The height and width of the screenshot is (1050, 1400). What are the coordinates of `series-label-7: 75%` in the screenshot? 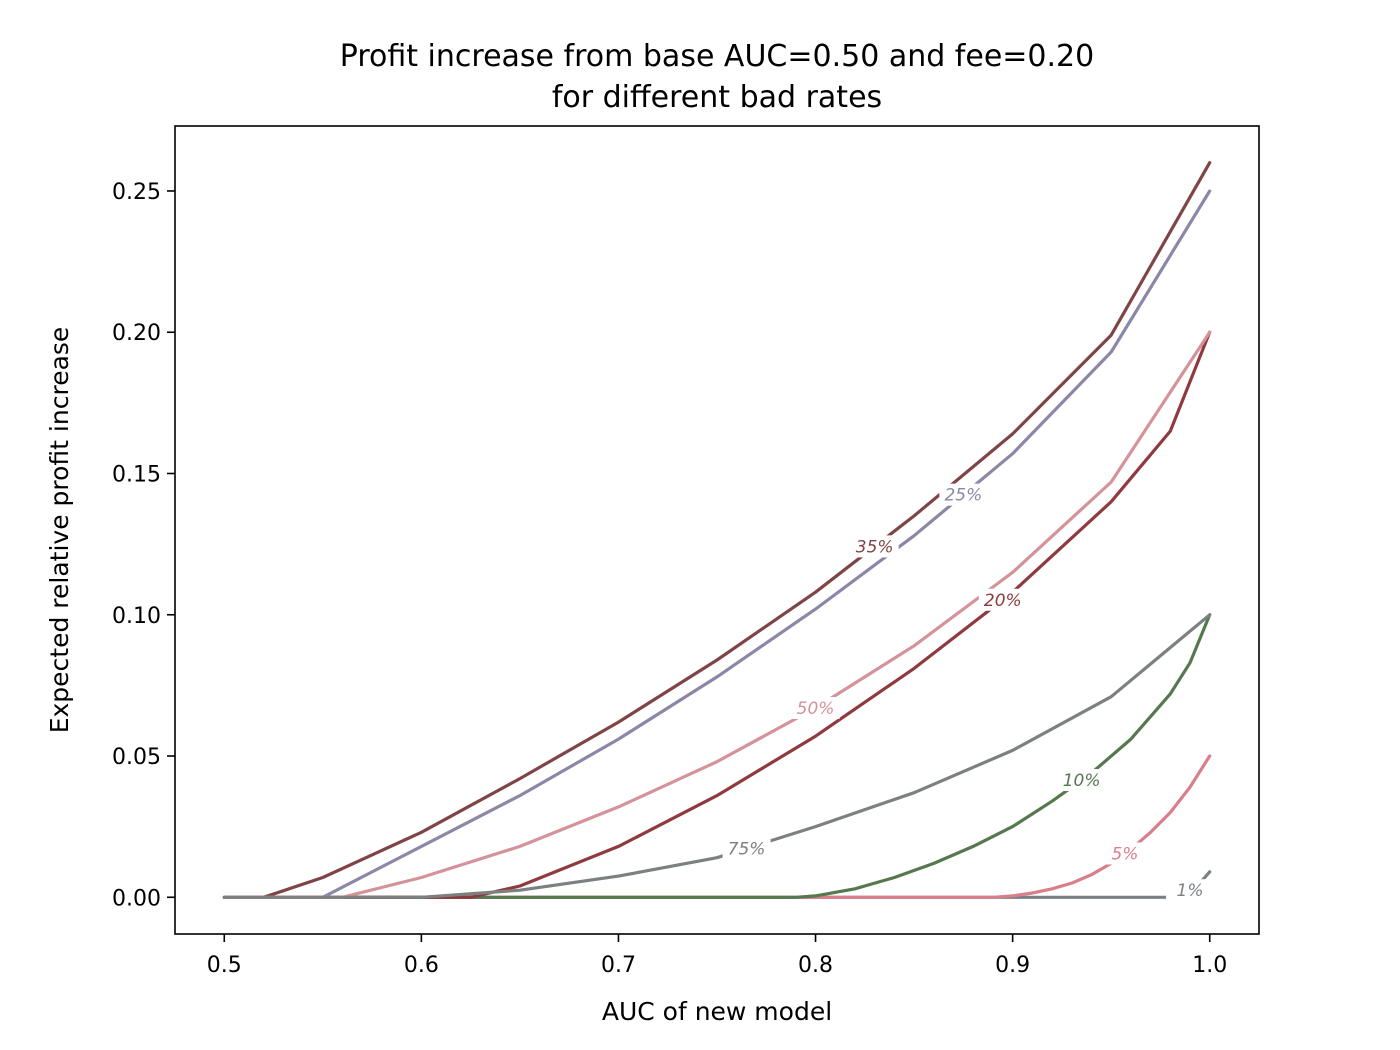 It's located at (747, 849).